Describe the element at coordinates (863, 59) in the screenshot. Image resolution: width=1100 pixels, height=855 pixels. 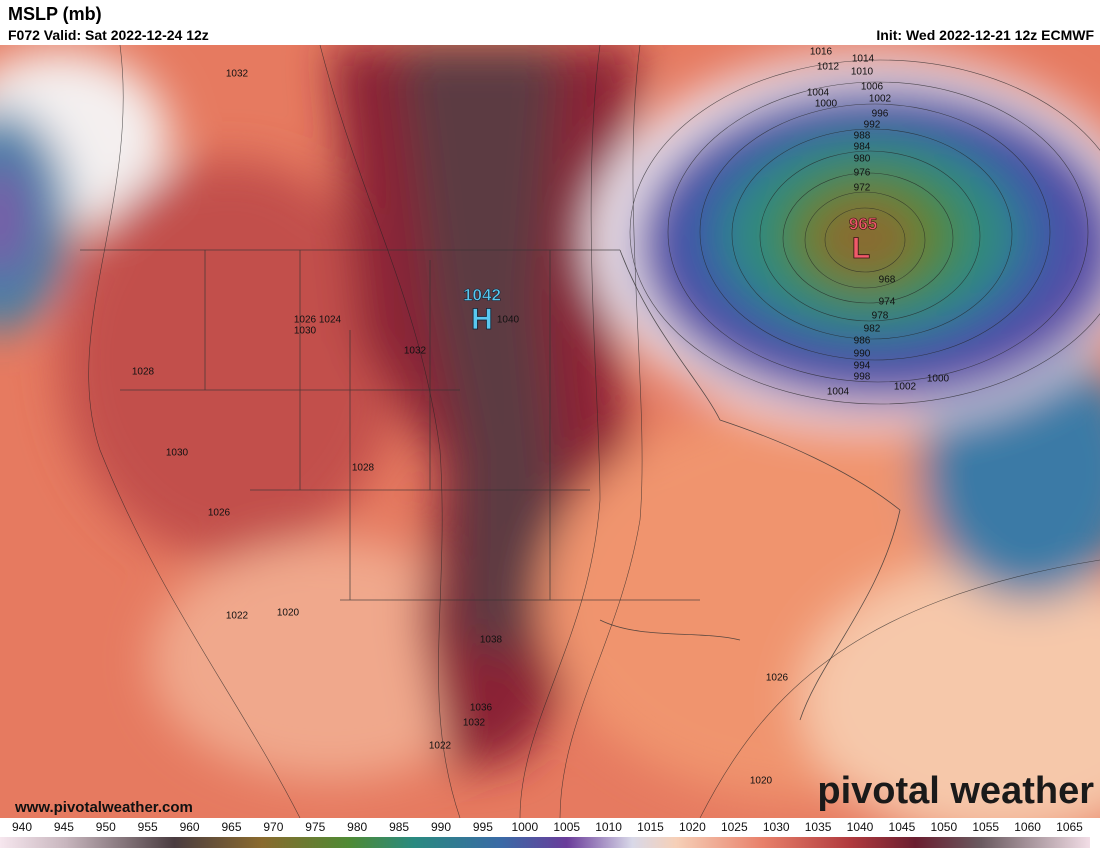
I see `isobar-label: 1014` at that location.